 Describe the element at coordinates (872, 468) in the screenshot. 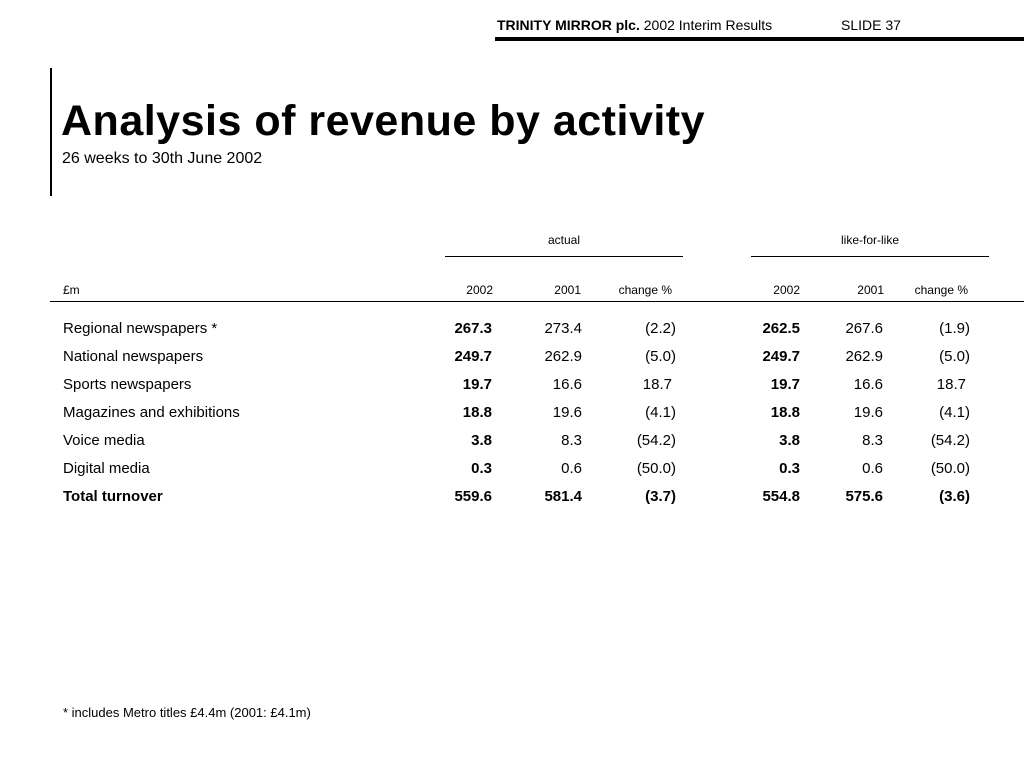

I see `cell-lfl-2001: 0.6` at that location.